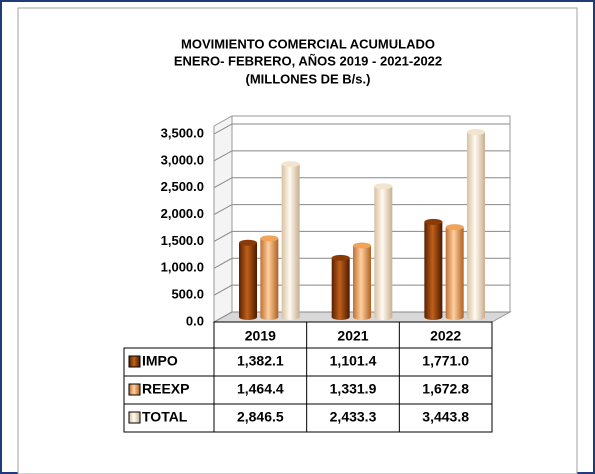  I want to click on x-tick-label: 2021, so click(352, 336).